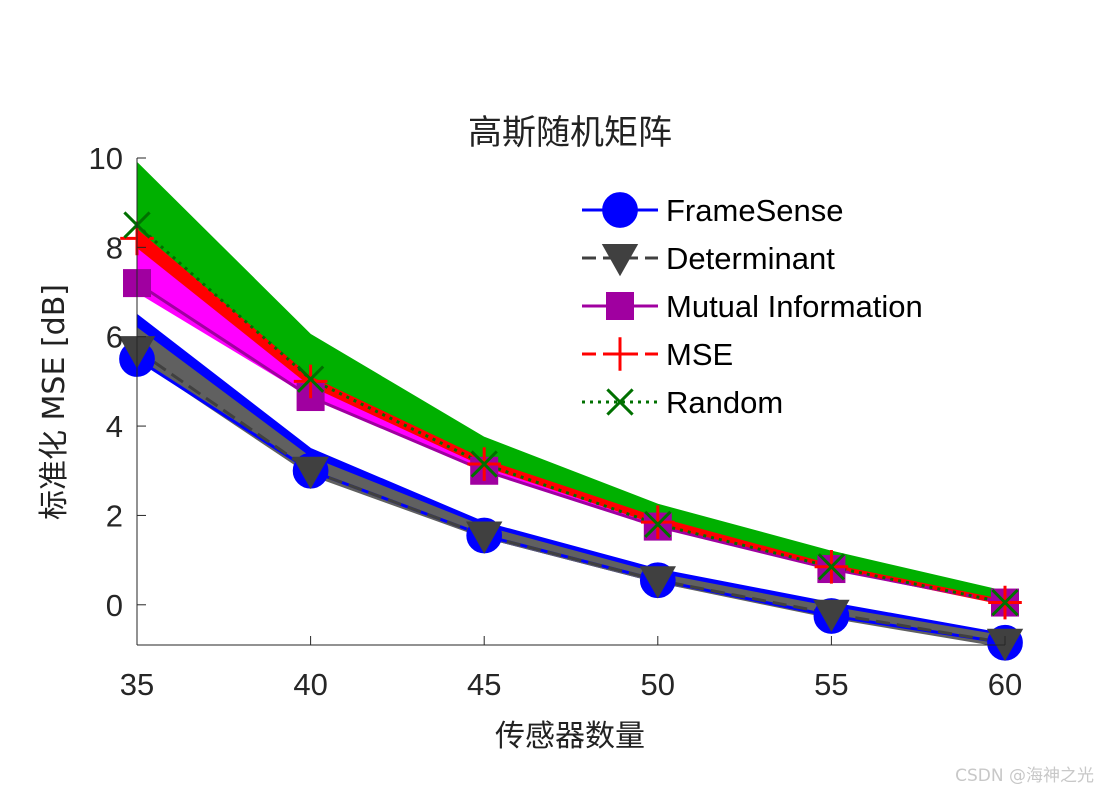  I want to click on legend-label-1: Determinant, so click(750, 258).